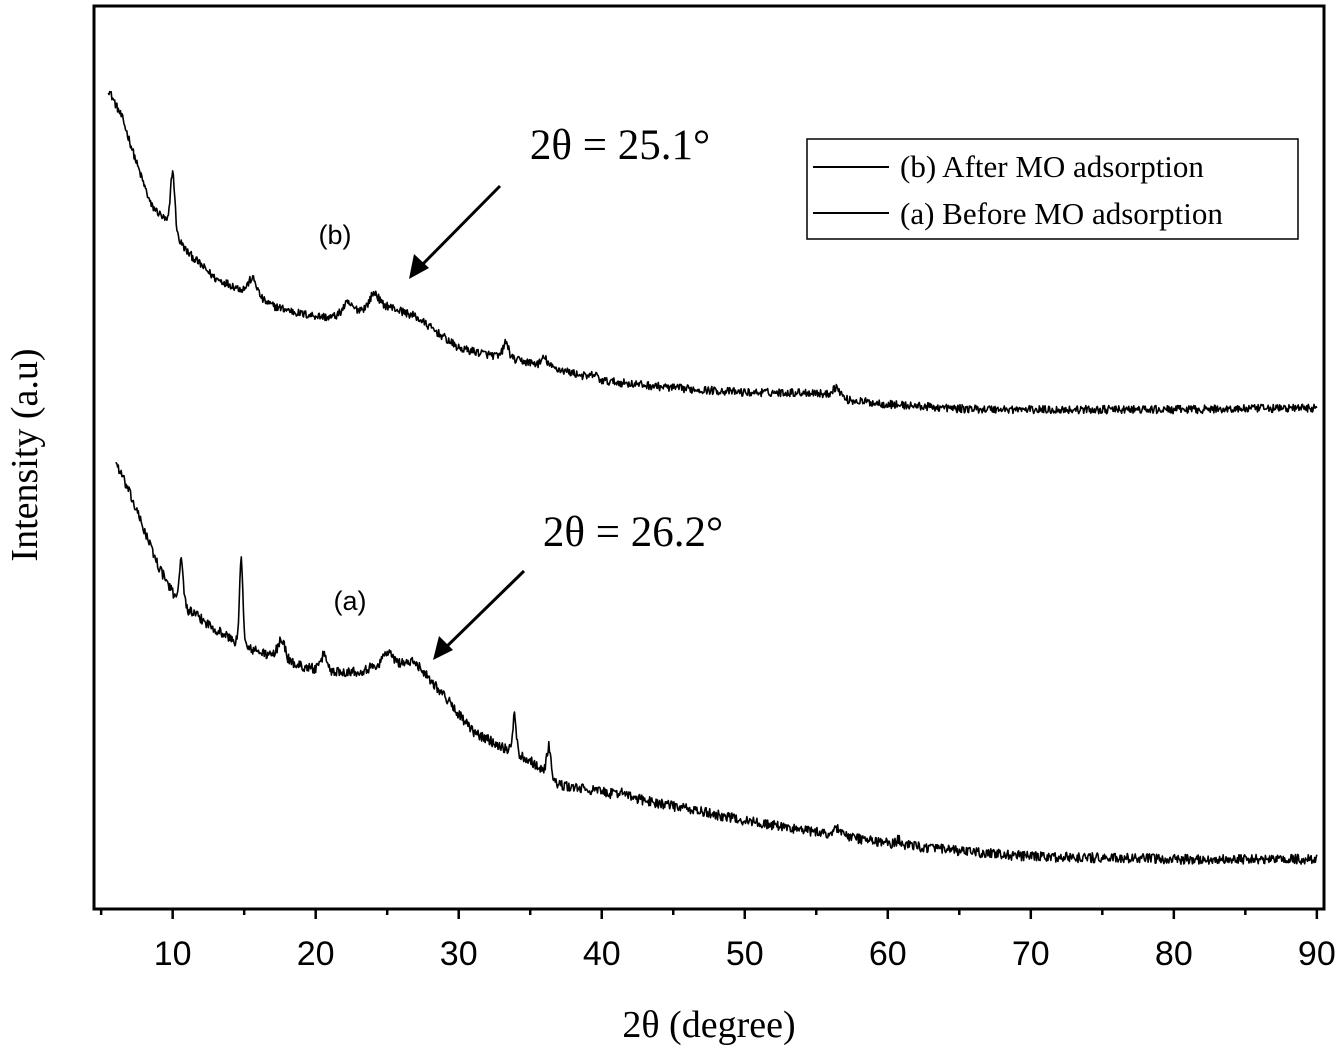 Image resolution: width=1335 pixels, height=1053 pixels. Describe the element at coordinates (456, 230) in the screenshot. I see `annotation-b-arrow` at that location.